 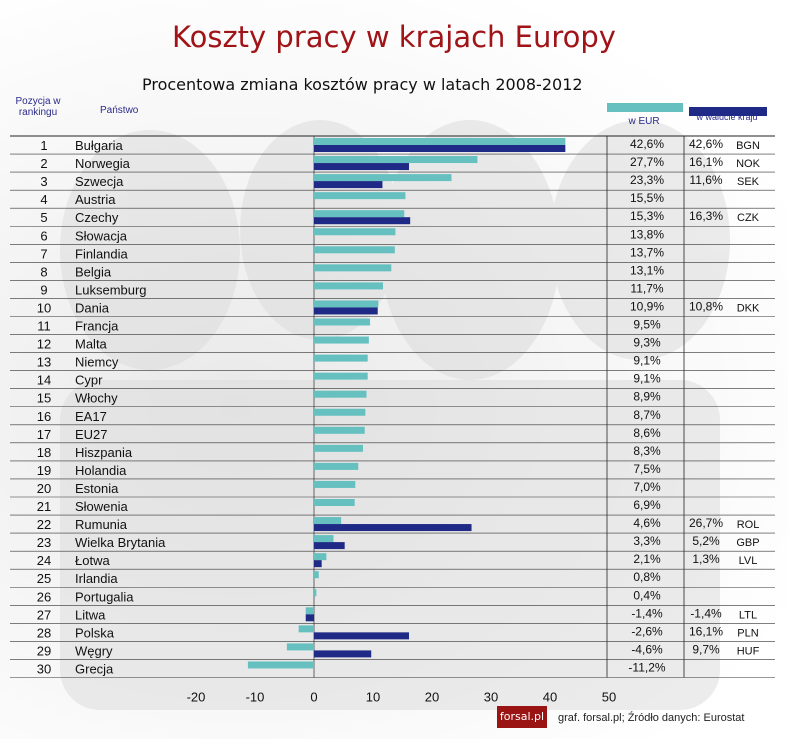 I want to click on eur-value-label: 8,9%, so click(x=647, y=397).